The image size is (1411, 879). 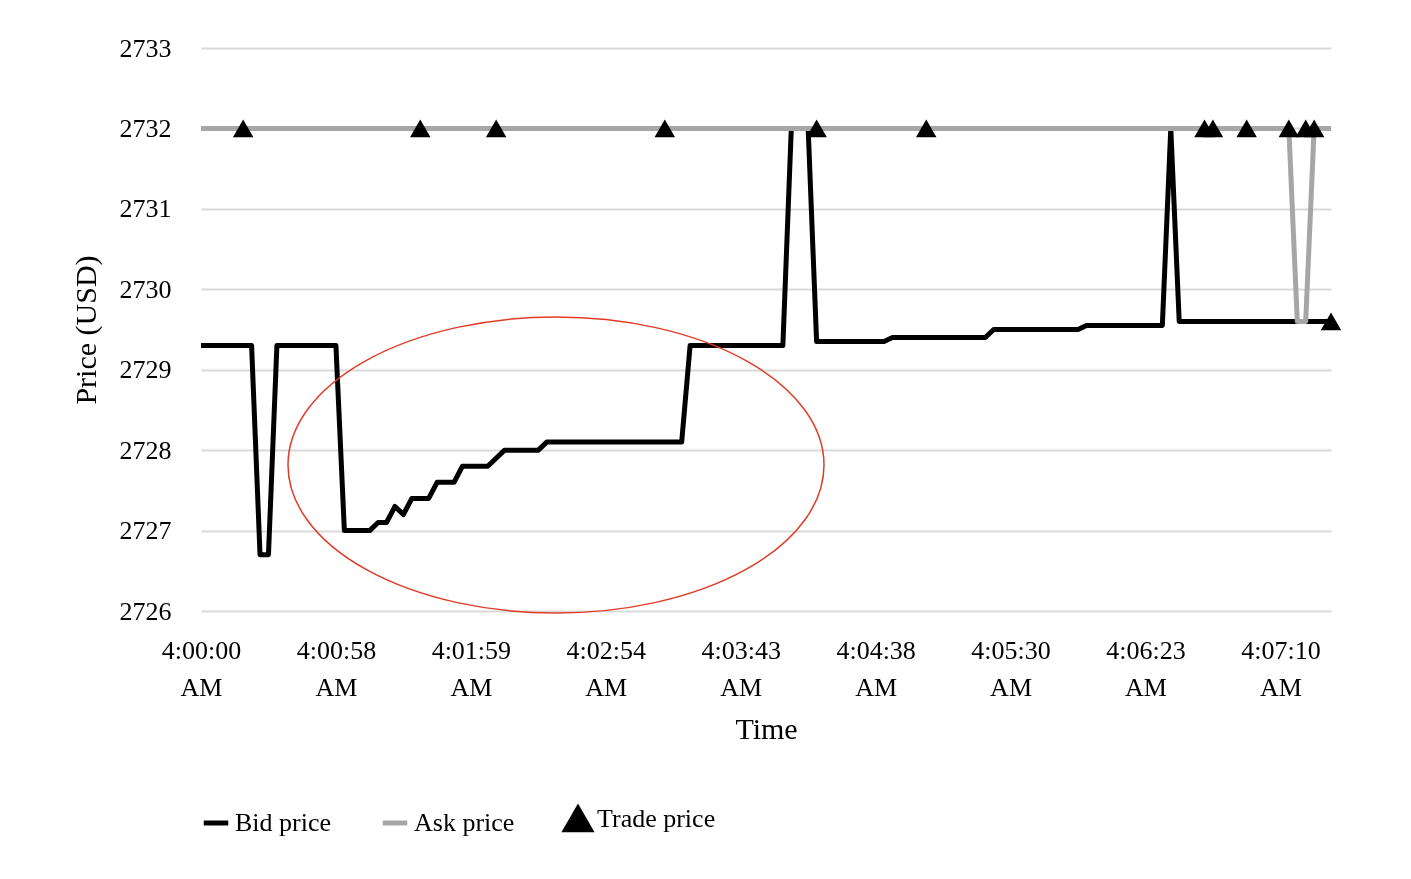 What do you see at coordinates (145, 289) in the screenshot?
I see `y-tick-label: 2730` at bounding box center [145, 289].